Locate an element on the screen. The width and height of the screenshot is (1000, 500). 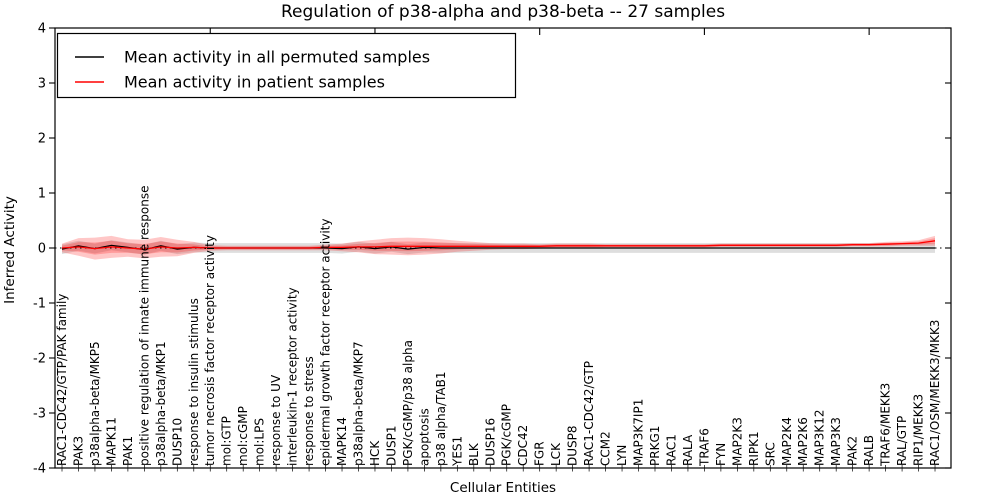
x-entity-label: PGK/cGMP/p38 alpha is located at coordinates (408, 403).